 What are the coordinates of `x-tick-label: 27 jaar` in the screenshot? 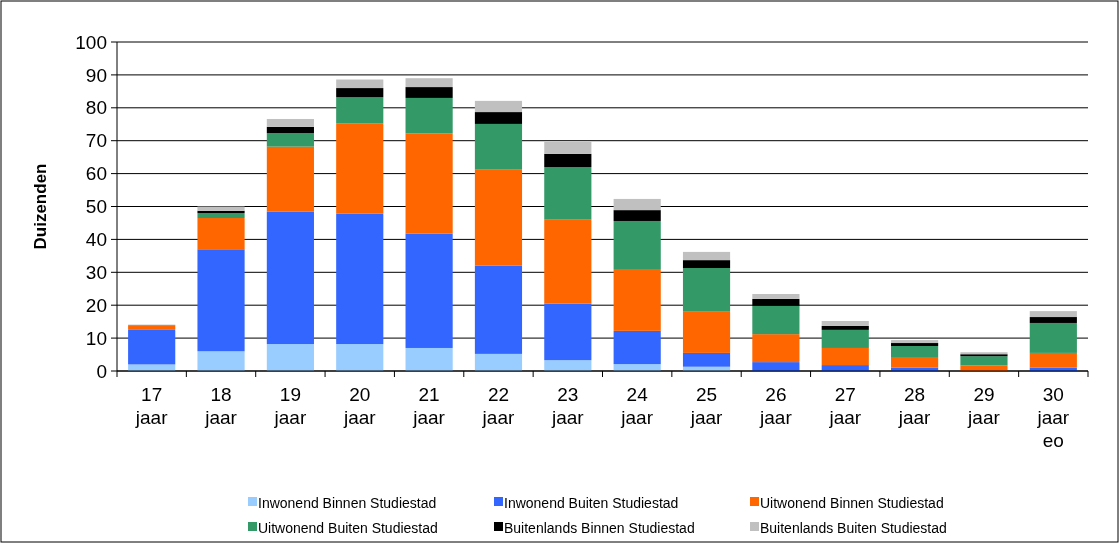 It's located at (845, 406).